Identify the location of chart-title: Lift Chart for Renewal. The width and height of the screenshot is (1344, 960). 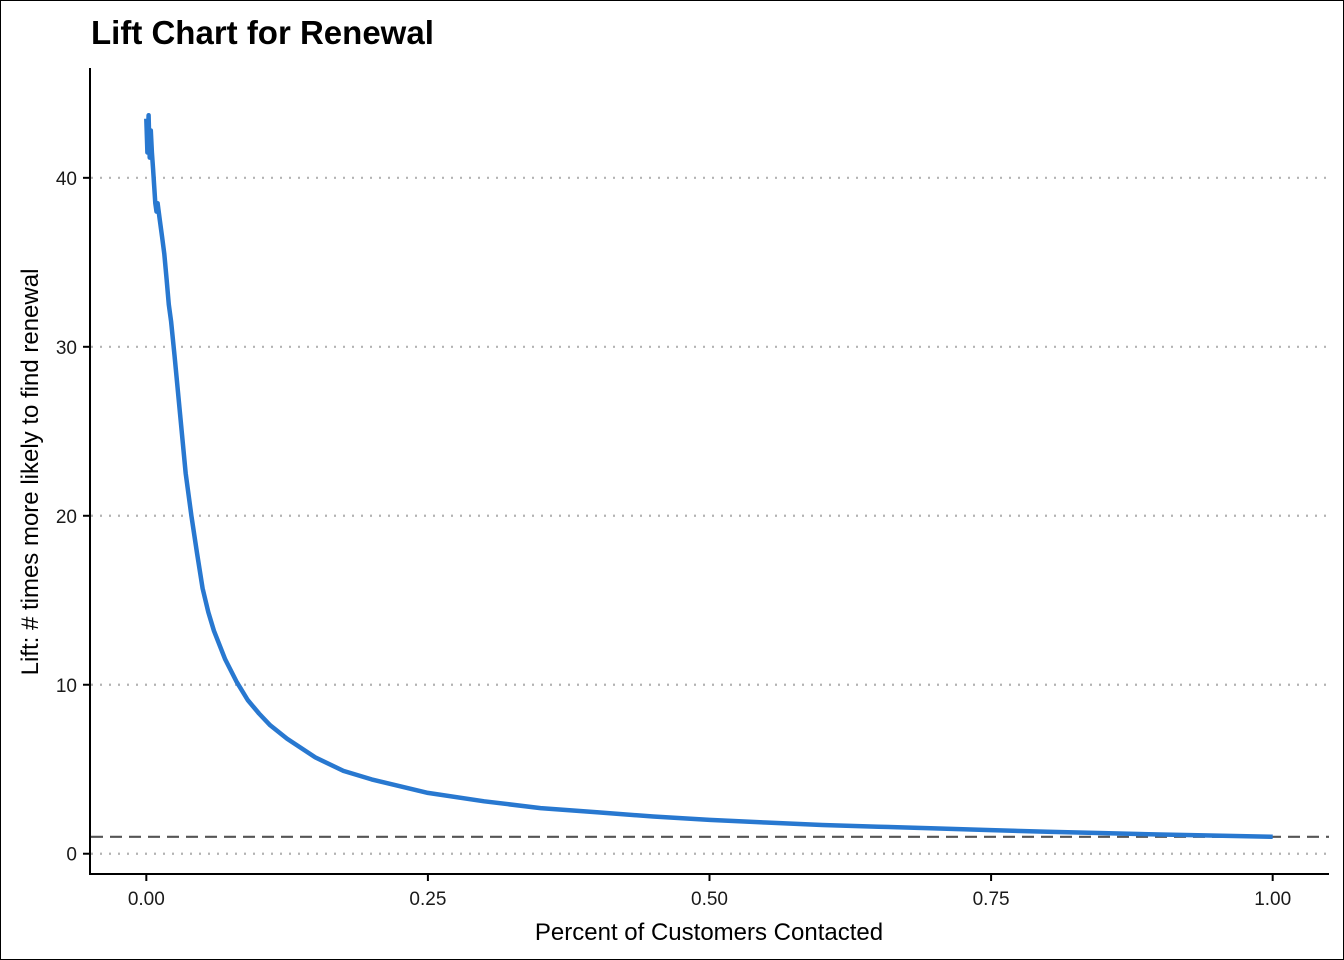
(262, 32).